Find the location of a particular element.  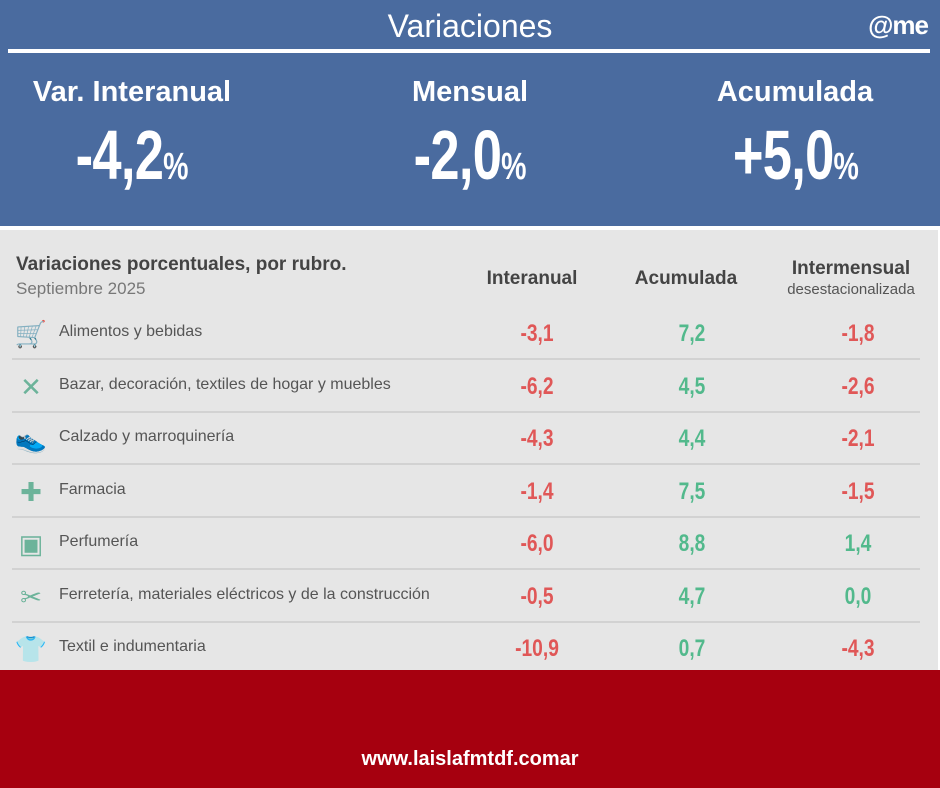

rubro-name: Perfumería is located at coordinates (99, 541).